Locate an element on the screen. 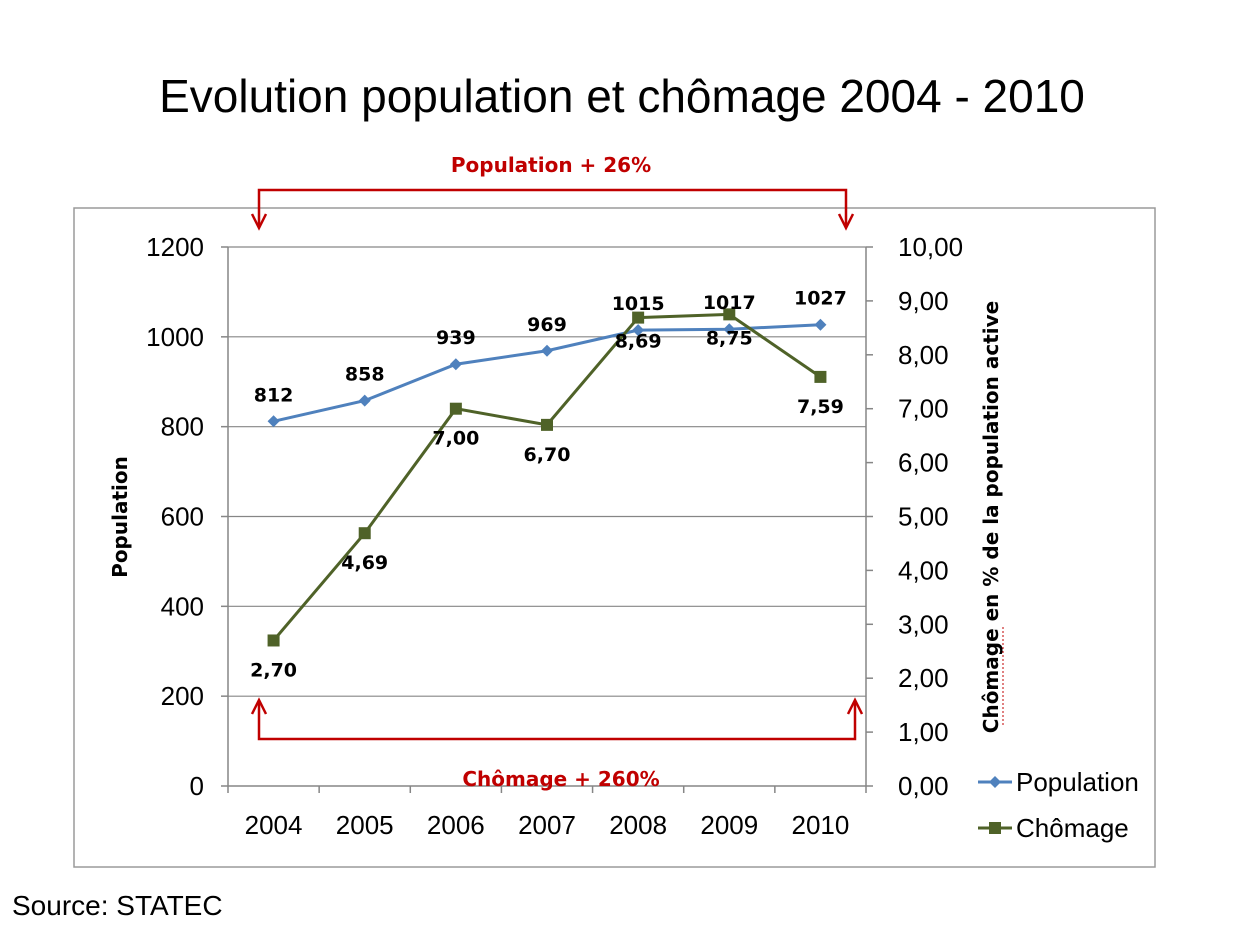  chomage-data-label: 8,69 is located at coordinates (638, 342).